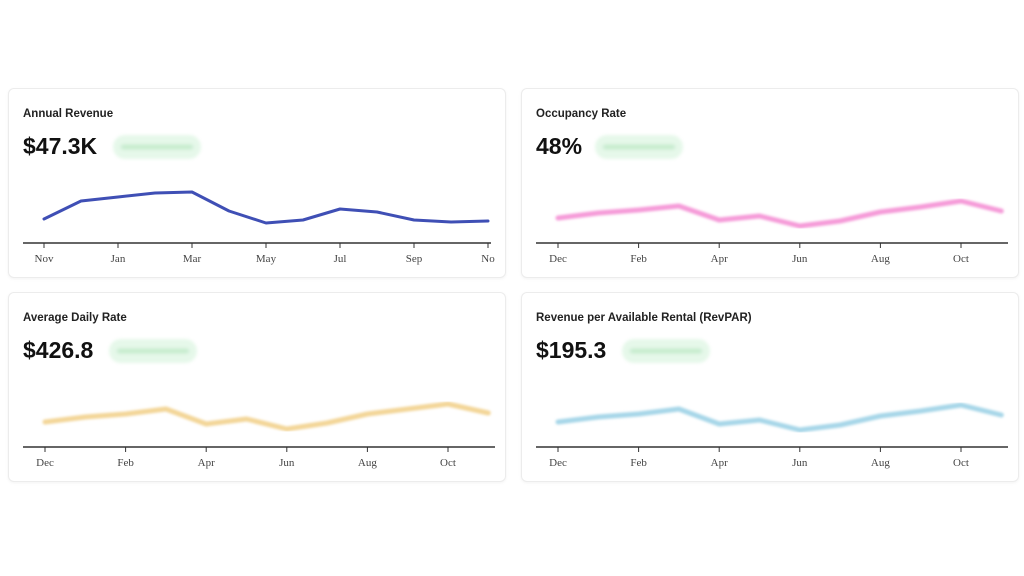 The image size is (1024, 576). Describe the element at coordinates (488, 259) in the screenshot. I see `x-tick-label: No` at that location.